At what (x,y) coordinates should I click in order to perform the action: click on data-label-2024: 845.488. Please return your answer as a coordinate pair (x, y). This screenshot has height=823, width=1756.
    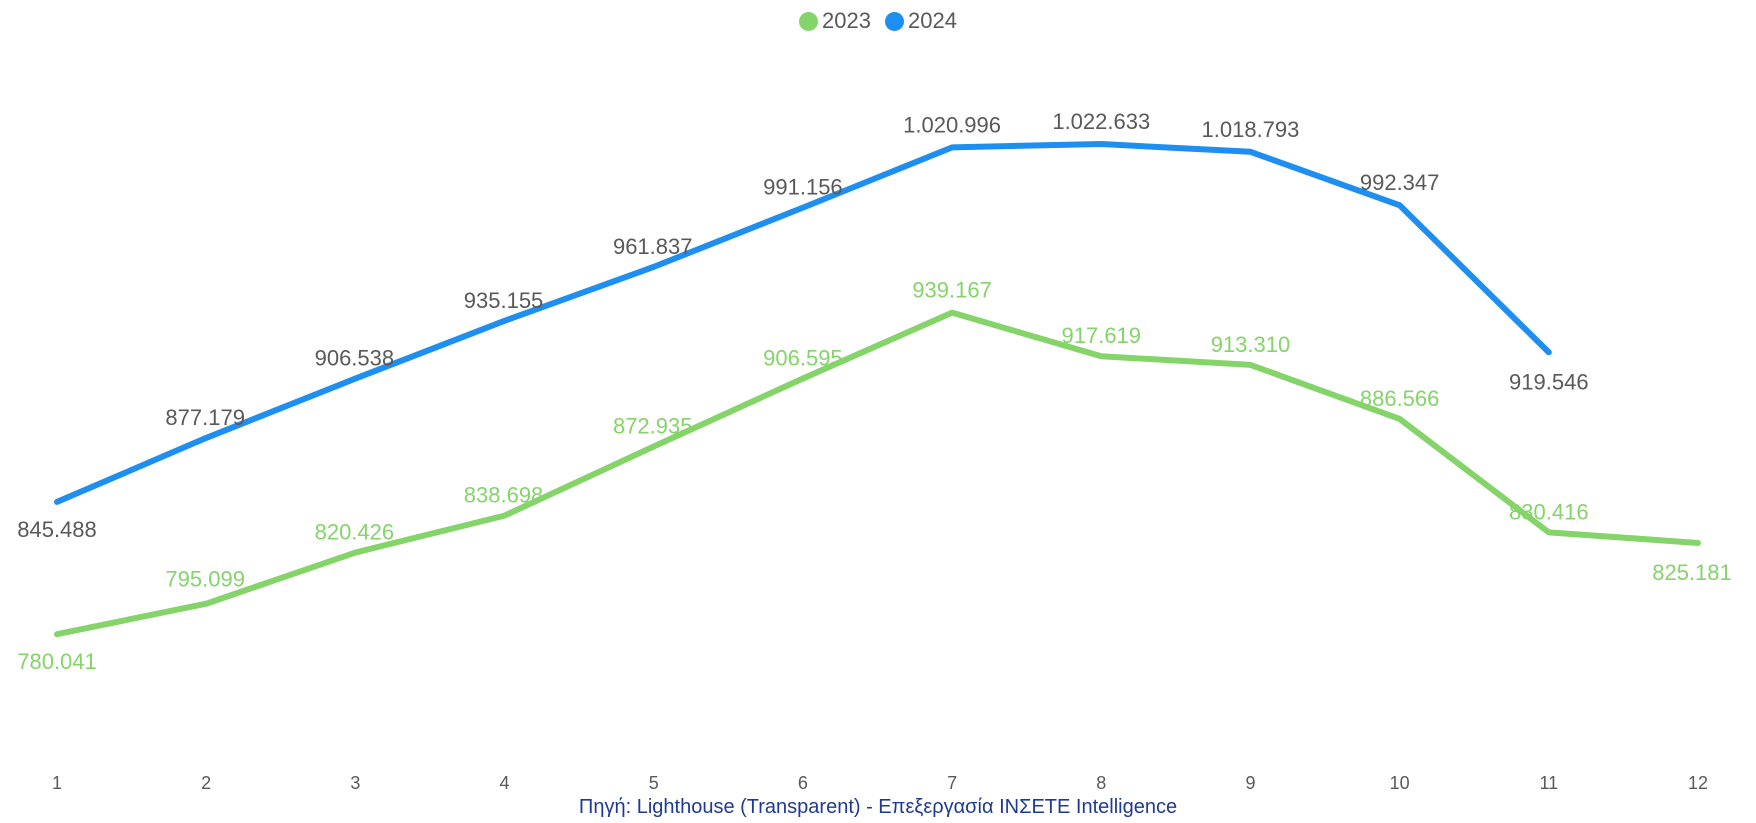
    Looking at the image, I should click on (57, 529).